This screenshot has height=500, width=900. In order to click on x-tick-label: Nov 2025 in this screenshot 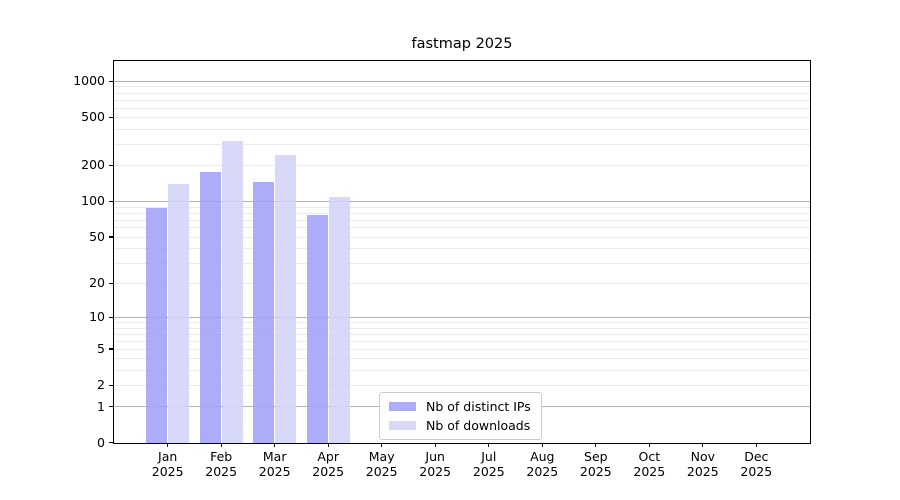, I will do `click(702, 463)`.